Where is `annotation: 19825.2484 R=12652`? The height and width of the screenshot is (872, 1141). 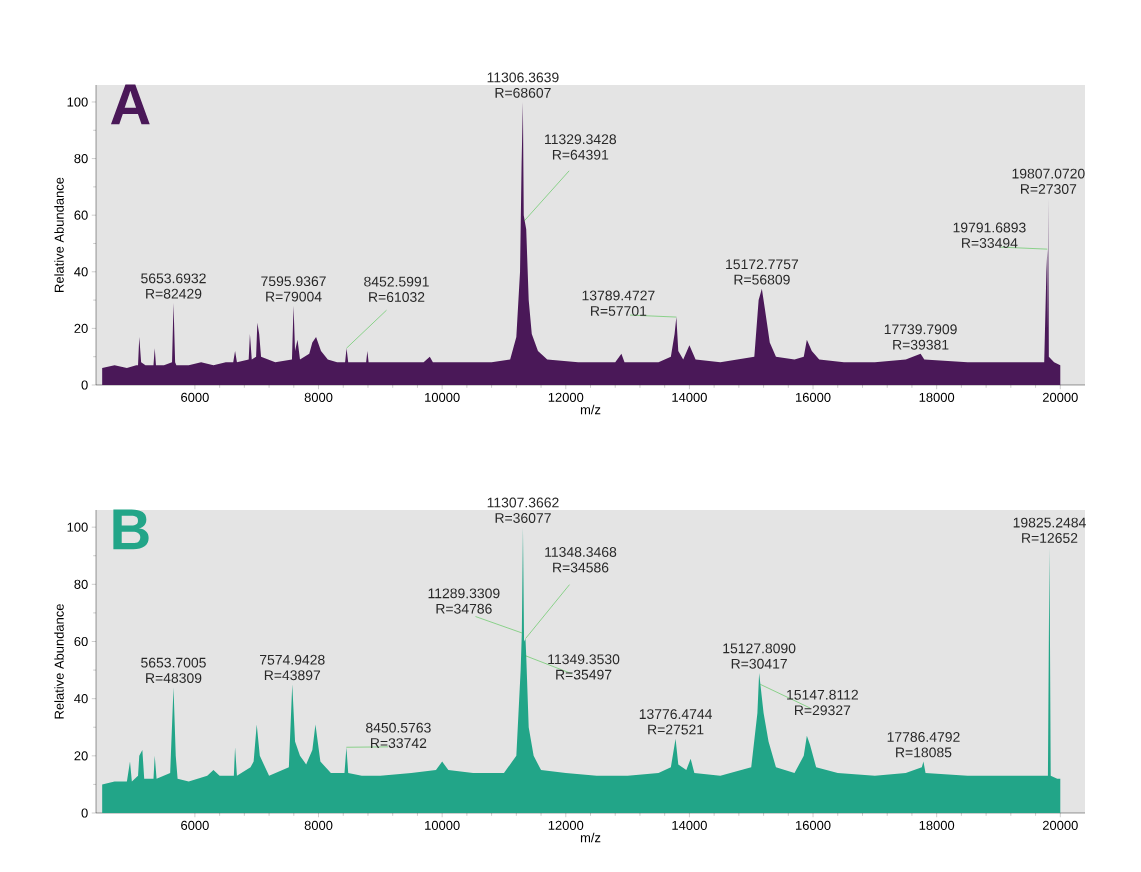
annotation: 19825.2484 R=12652 is located at coordinates (1049, 530).